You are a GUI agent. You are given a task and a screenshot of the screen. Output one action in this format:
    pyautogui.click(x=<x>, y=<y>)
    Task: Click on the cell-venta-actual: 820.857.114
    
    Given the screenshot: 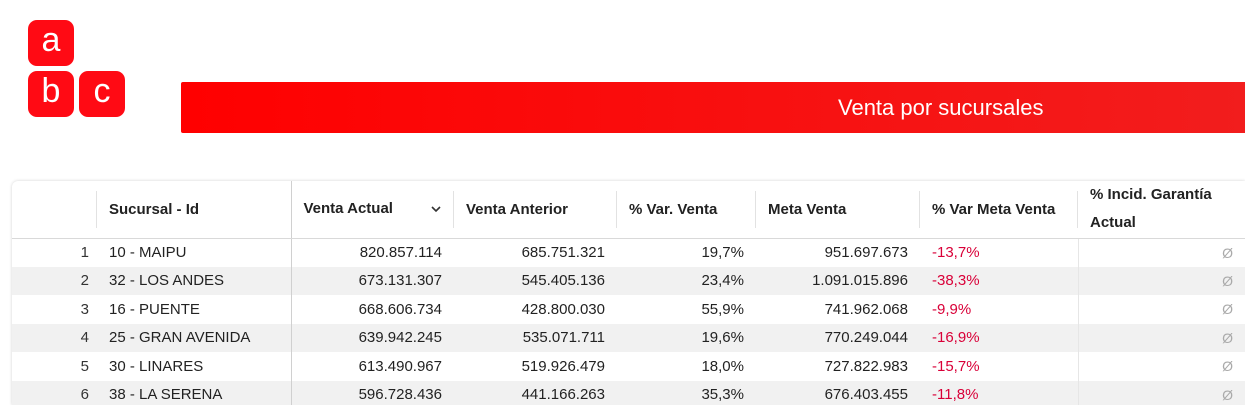 What is the action you would take?
    pyautogui.click(x=400, y=252)
    